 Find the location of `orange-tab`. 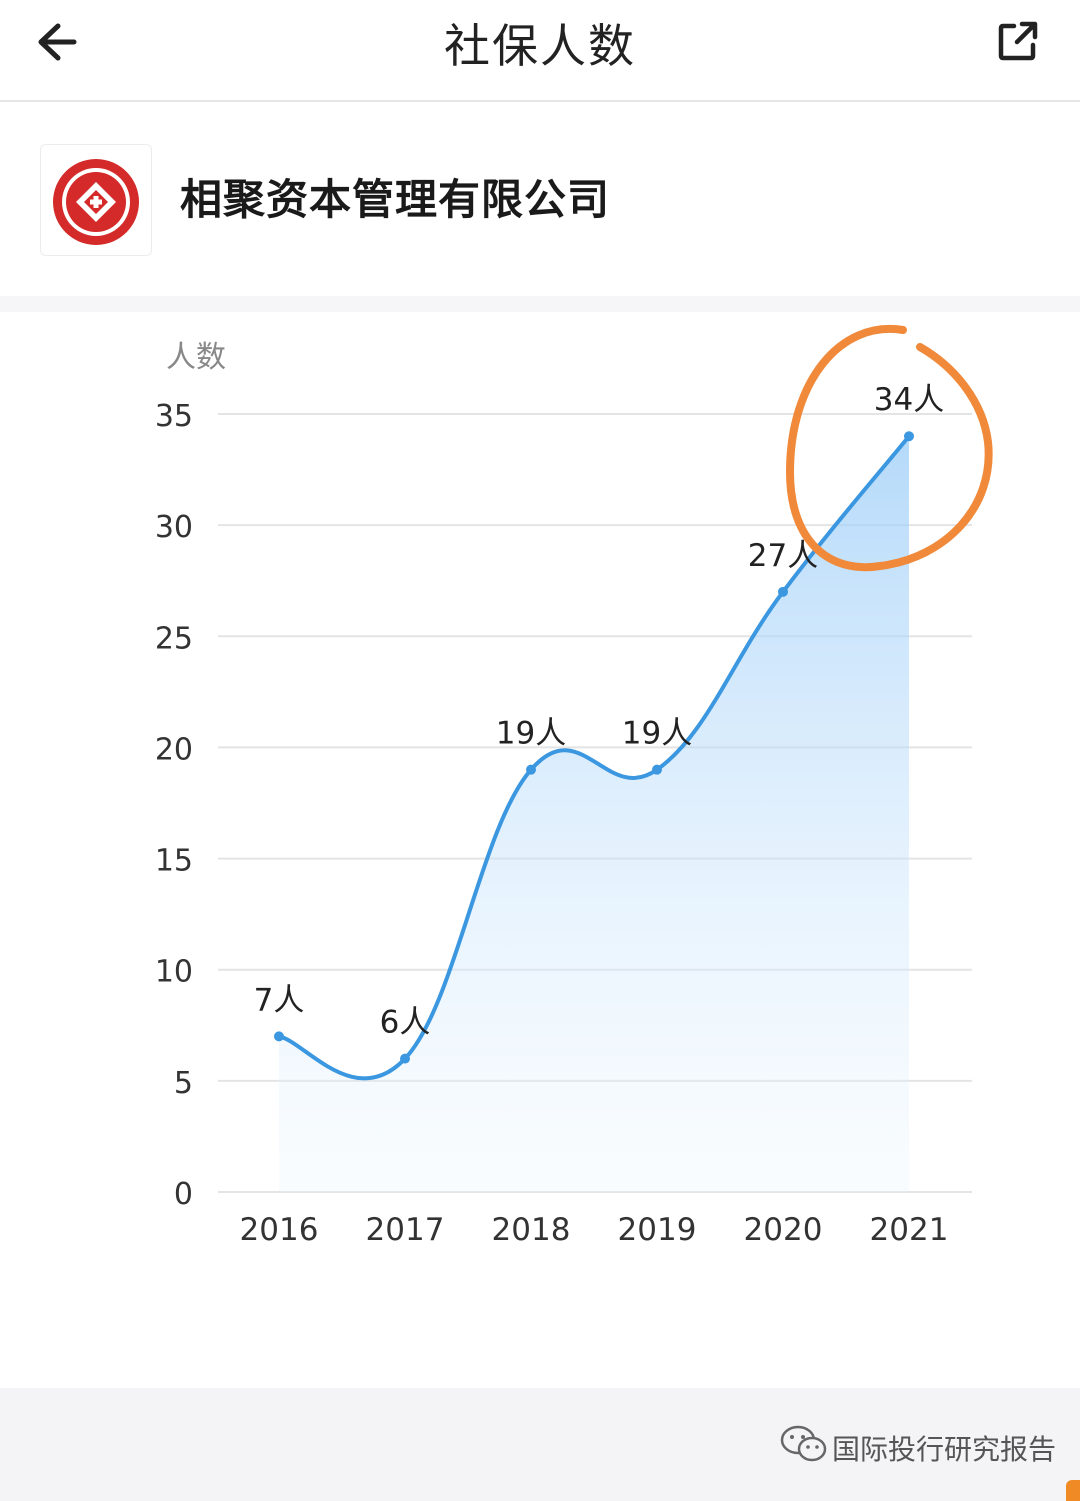

orange-tab is located at coordinates (1073, 1490).